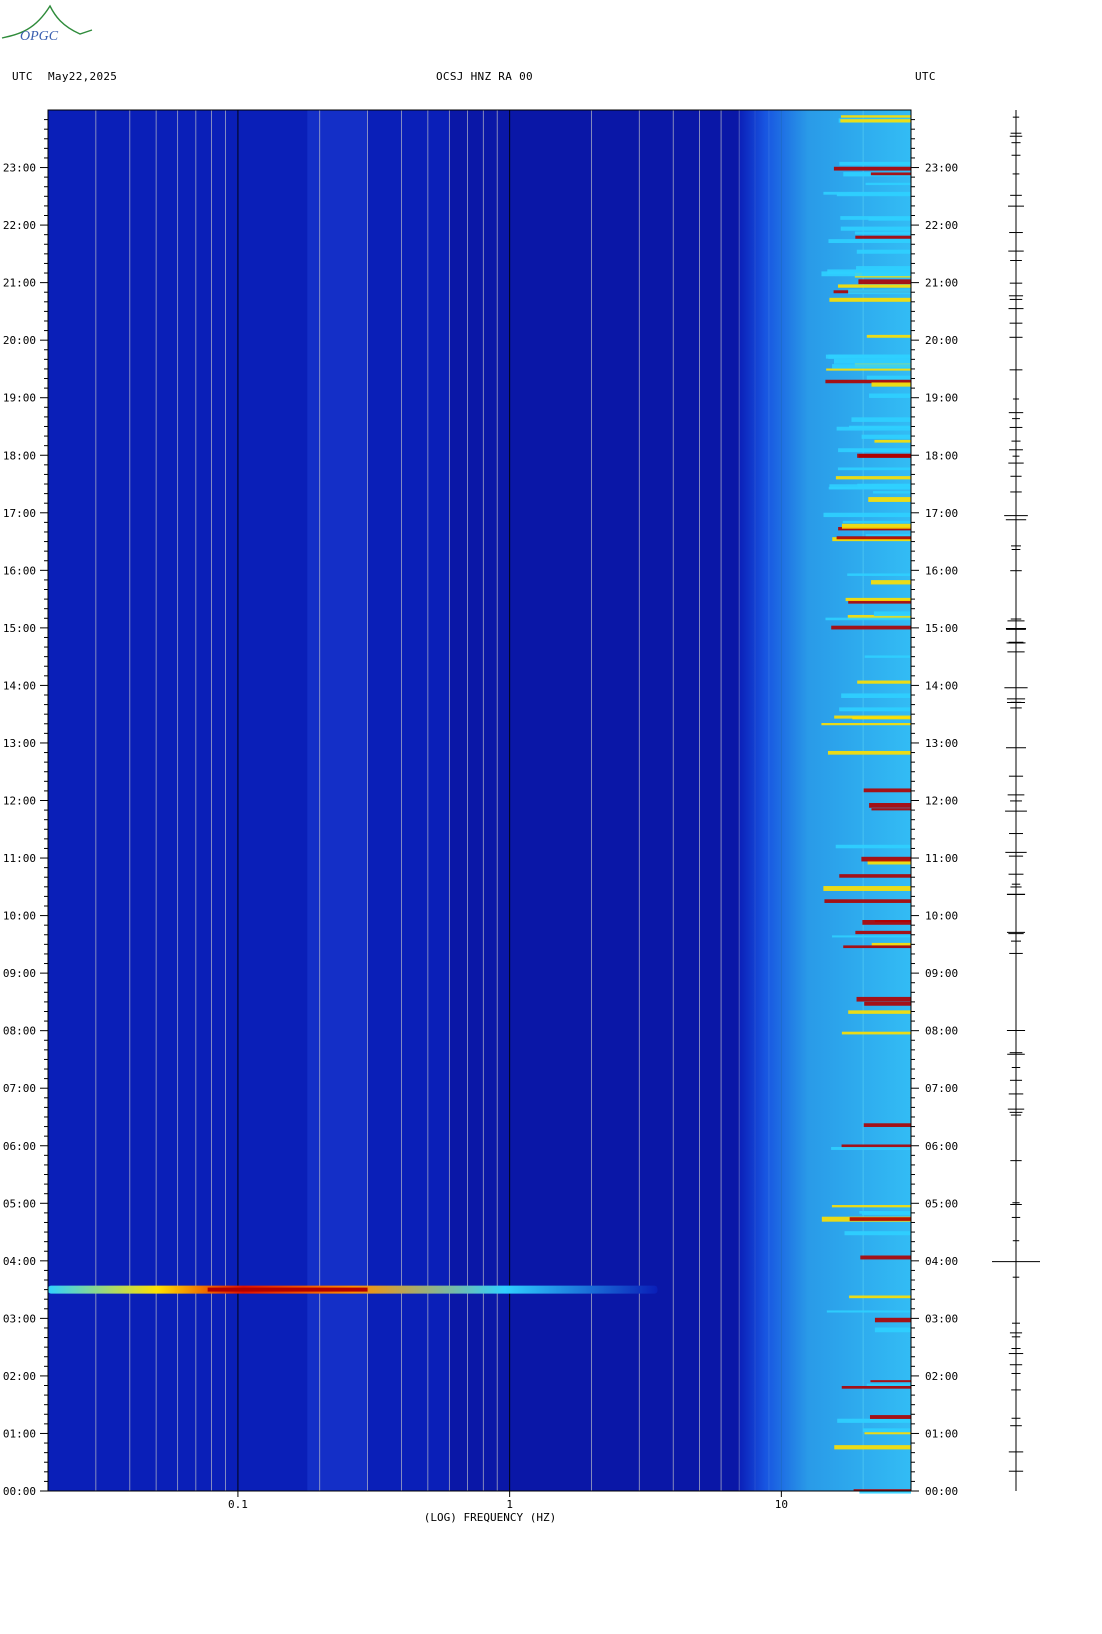  I want to click on y-tick-label-right: 09:00, so click(941, 973).